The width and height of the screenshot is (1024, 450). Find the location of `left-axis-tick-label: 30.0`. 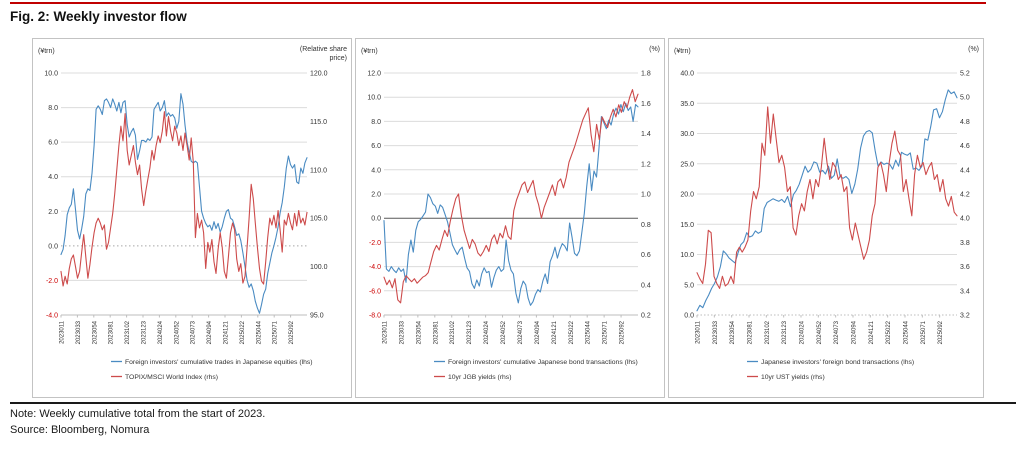

left-axis-tick-label: 30.0 is located at coordinates (687, 134).